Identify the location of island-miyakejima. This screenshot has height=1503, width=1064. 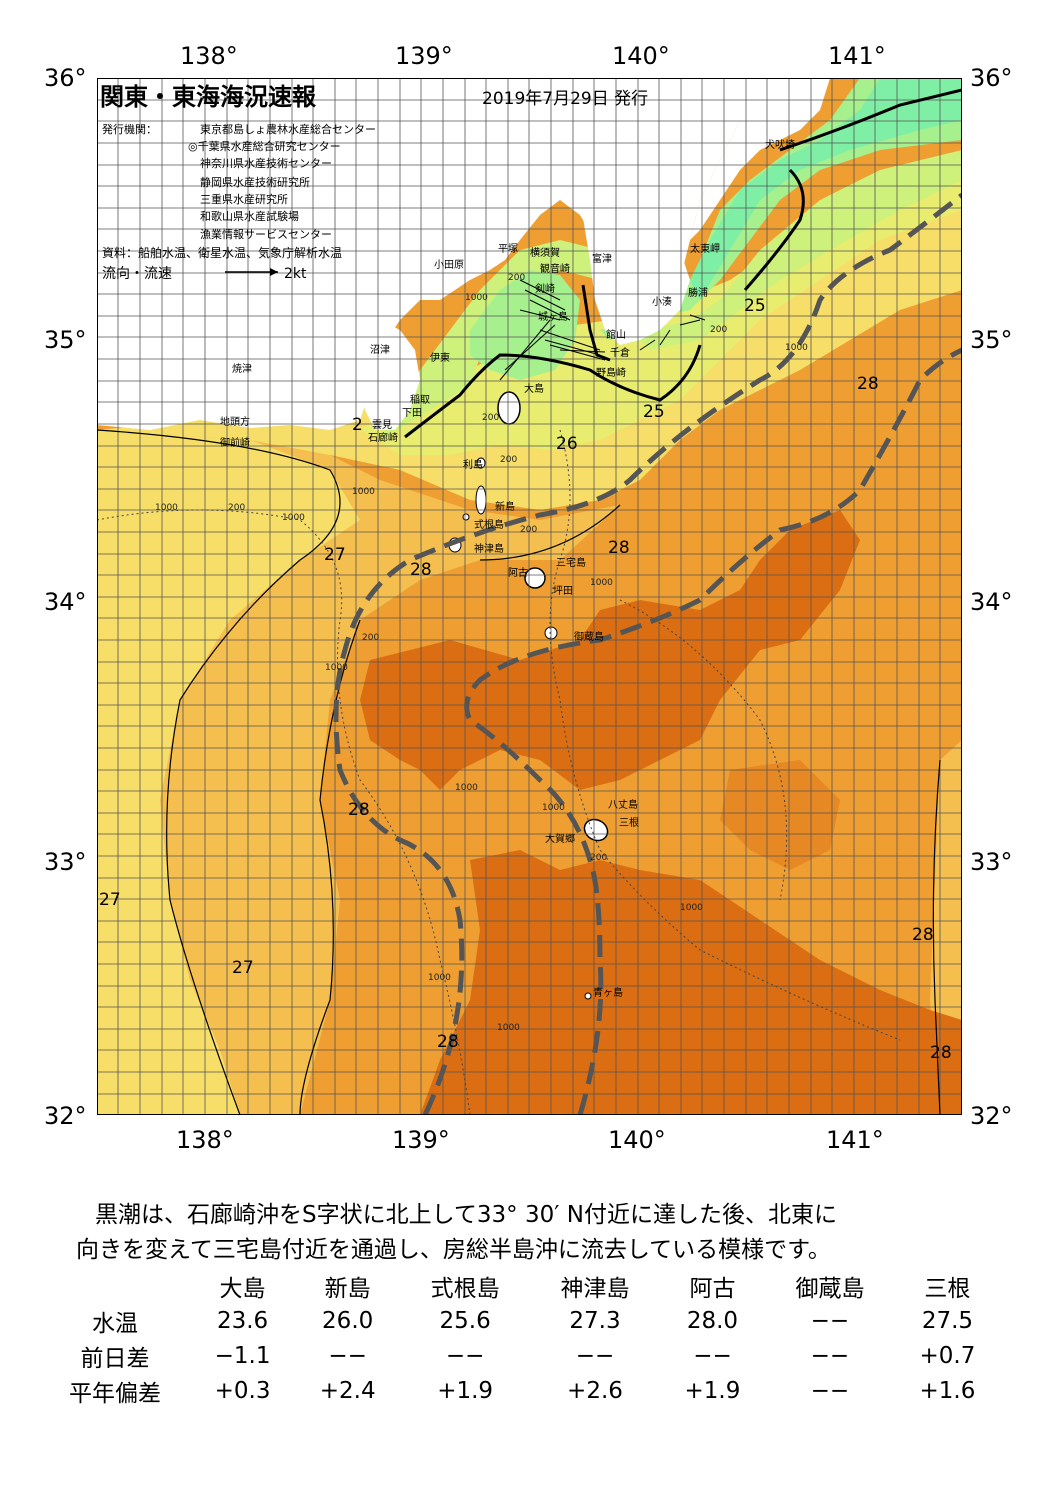
(535, 578).